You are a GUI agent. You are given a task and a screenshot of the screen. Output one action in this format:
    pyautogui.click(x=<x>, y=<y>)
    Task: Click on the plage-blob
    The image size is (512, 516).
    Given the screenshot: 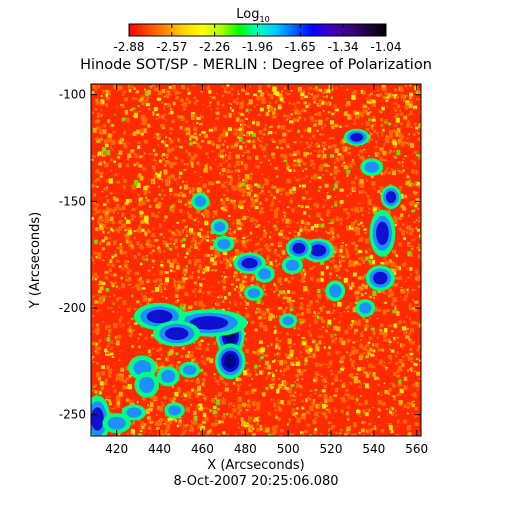 What is the action you would take?
    pyautogui.click(x=134, y=412)
    